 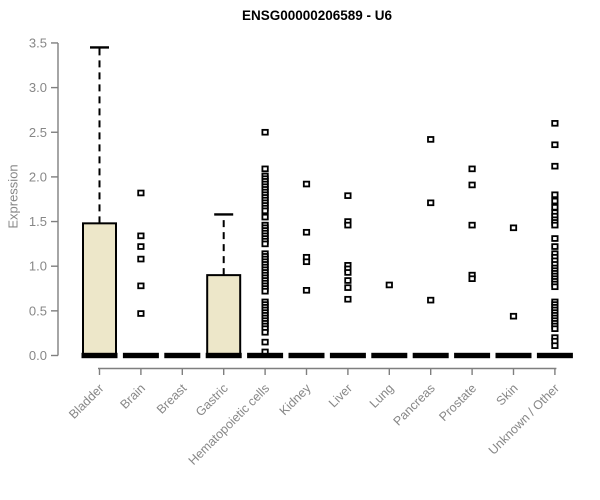 What do you see at coordinates (44, 199) in the screenshot?
I see `y-axis: 0.0 0.5 1.0 1.5 2.0 2.5 3.0 3.5` at bounding box center [44, 199].